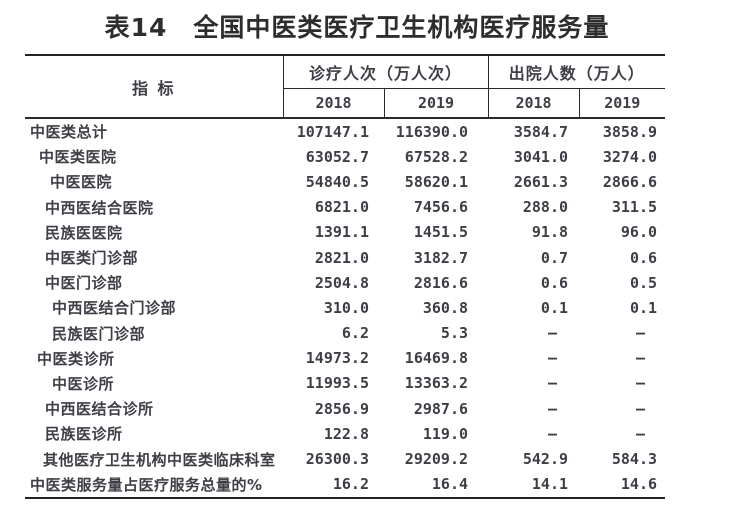  I want to click on value-cell: 26300.3, so click(337, 459).